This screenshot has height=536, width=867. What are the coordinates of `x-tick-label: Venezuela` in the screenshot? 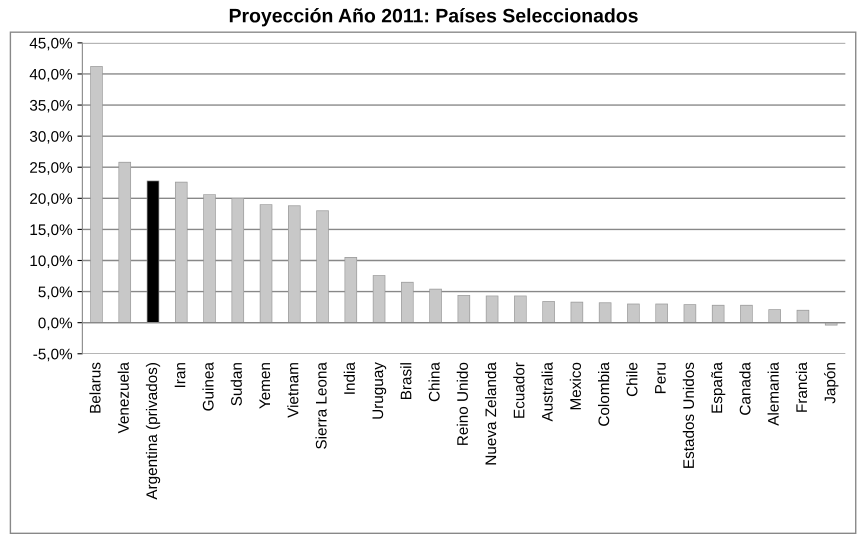 It's located at (123, 398).